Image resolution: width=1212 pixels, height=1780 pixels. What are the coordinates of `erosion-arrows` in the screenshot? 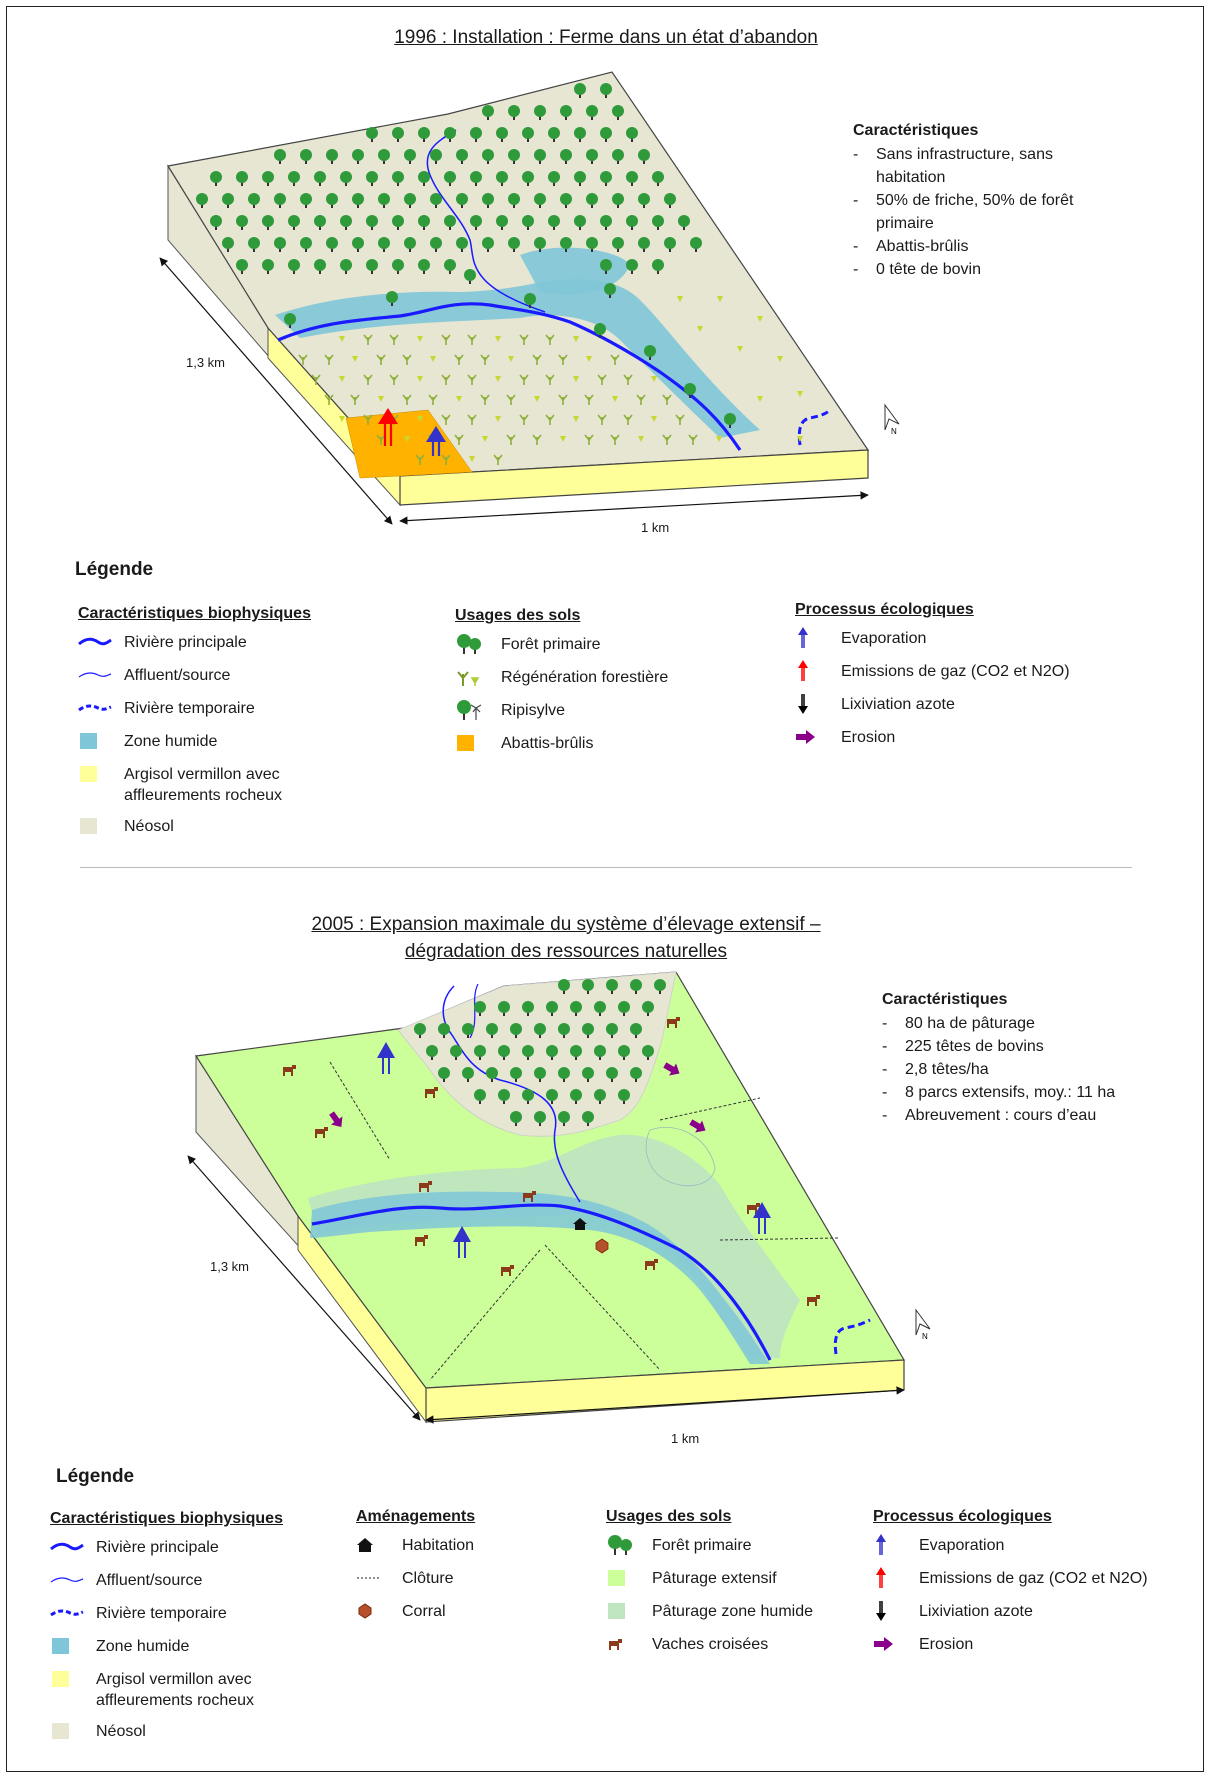 It's located at (517, 1097).